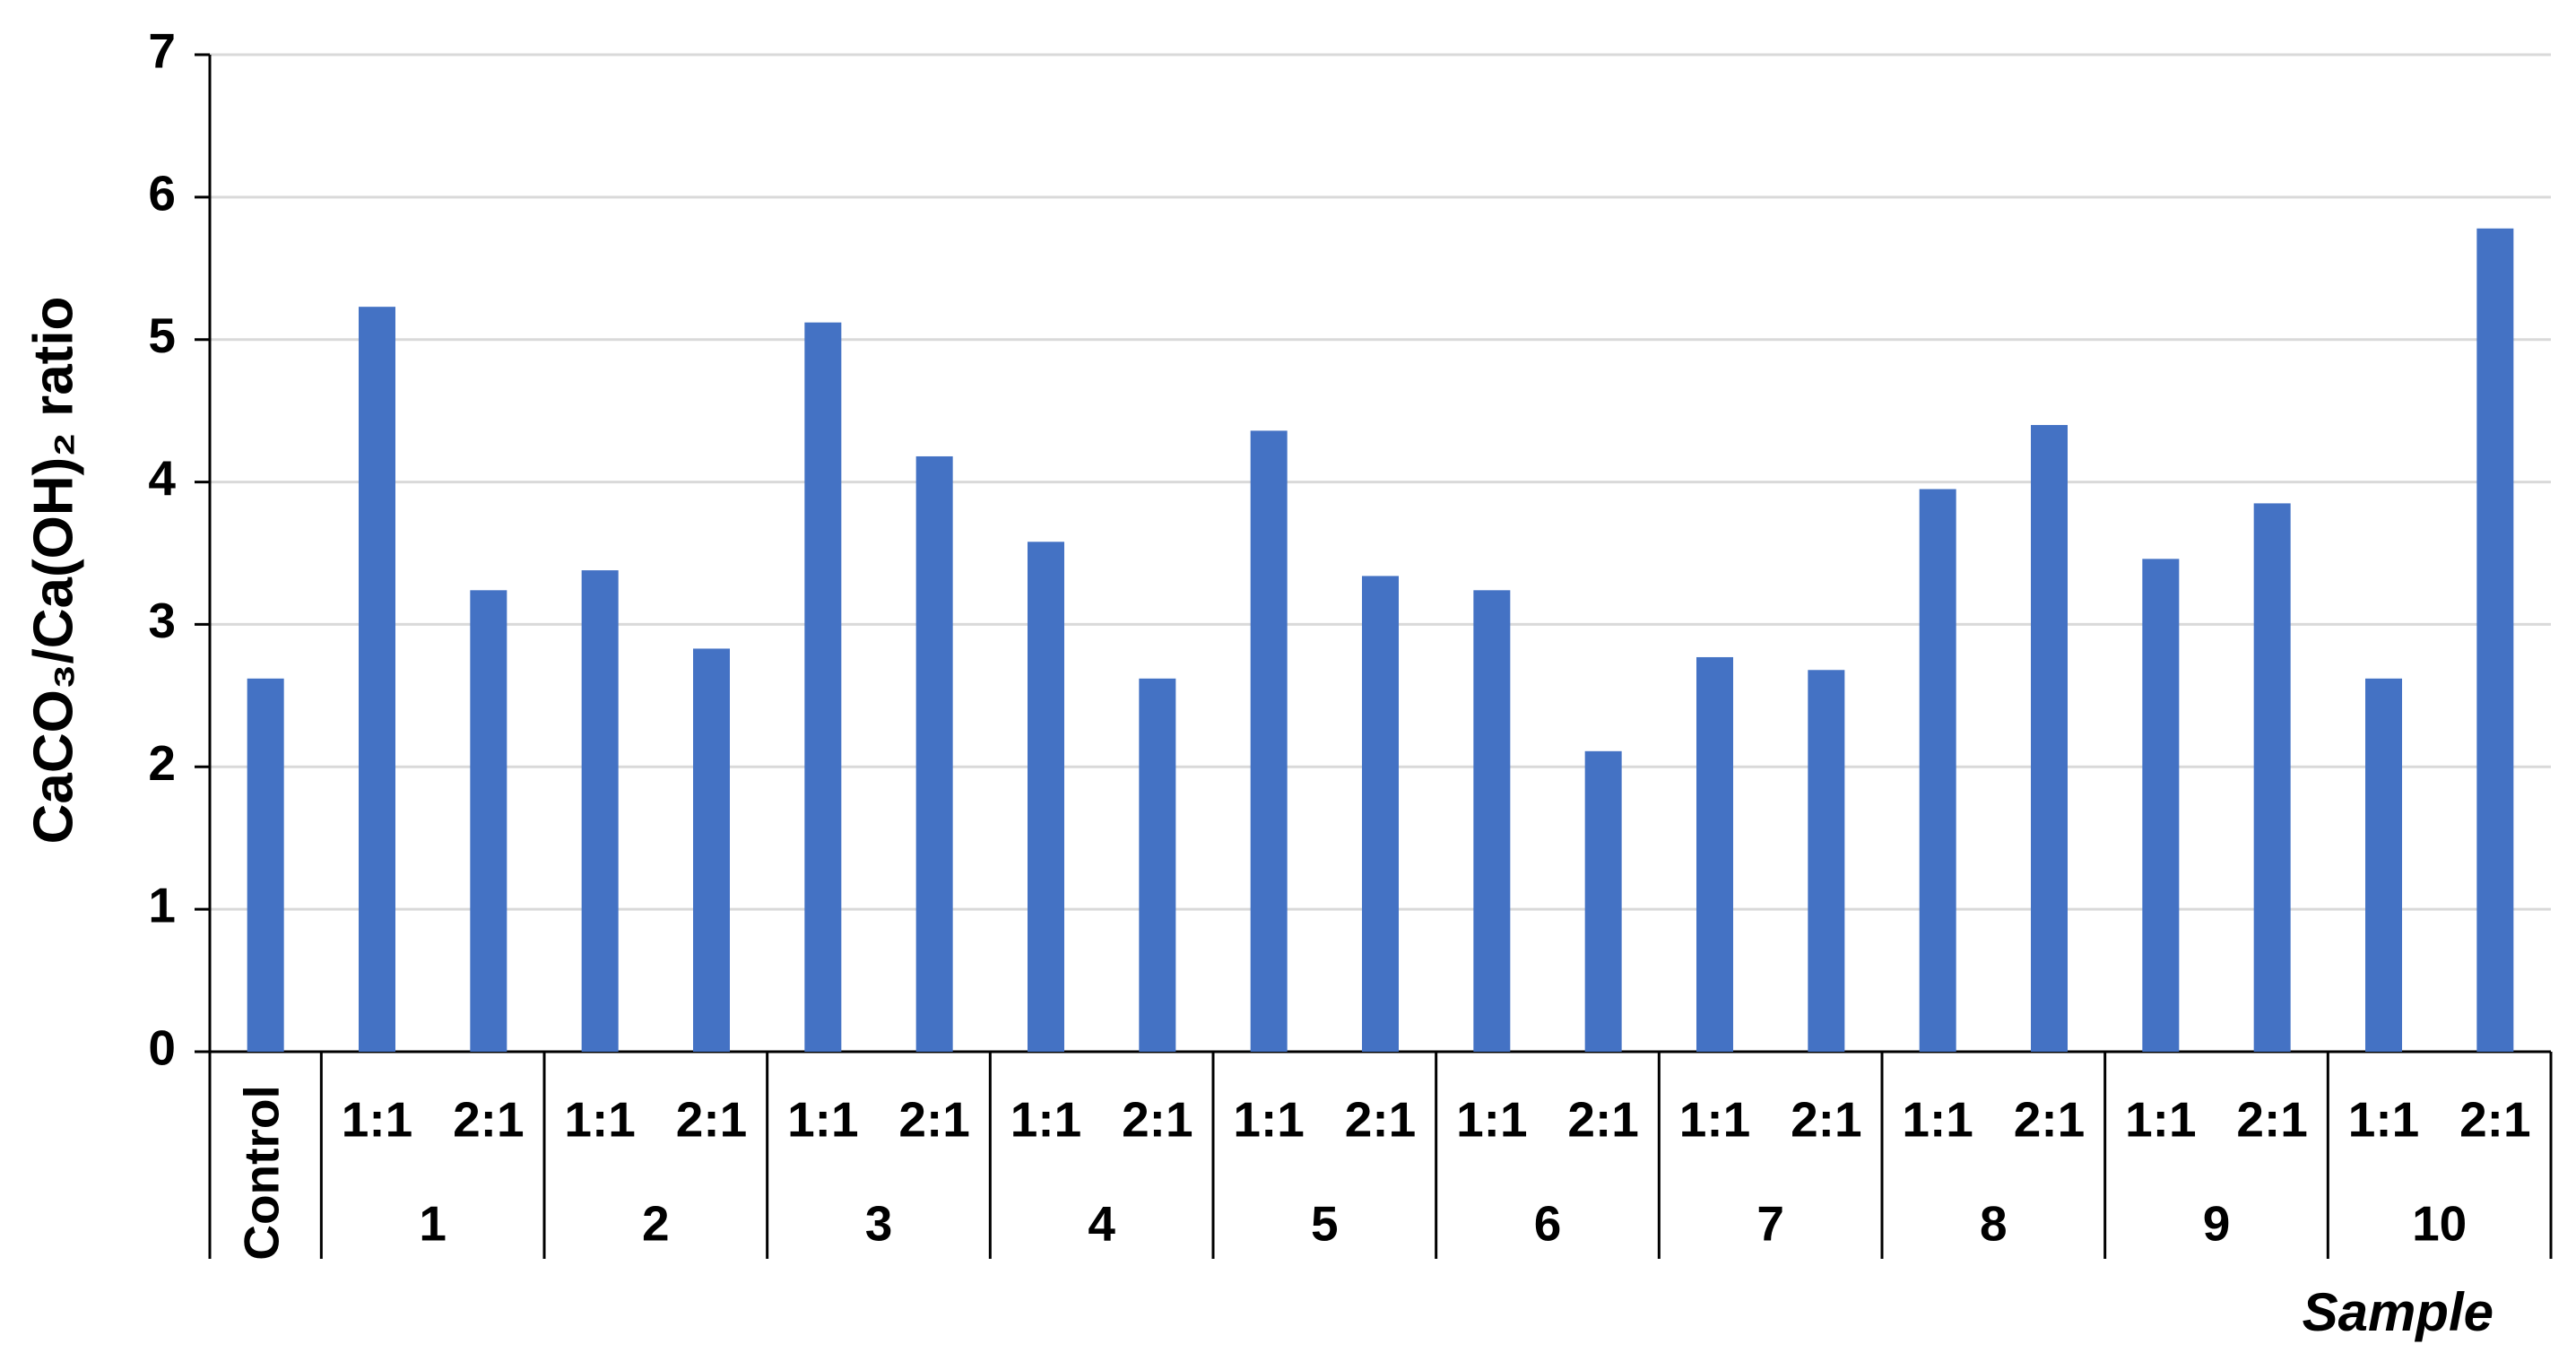  I want to click on y-tick-label: 7, so click(162, 51).